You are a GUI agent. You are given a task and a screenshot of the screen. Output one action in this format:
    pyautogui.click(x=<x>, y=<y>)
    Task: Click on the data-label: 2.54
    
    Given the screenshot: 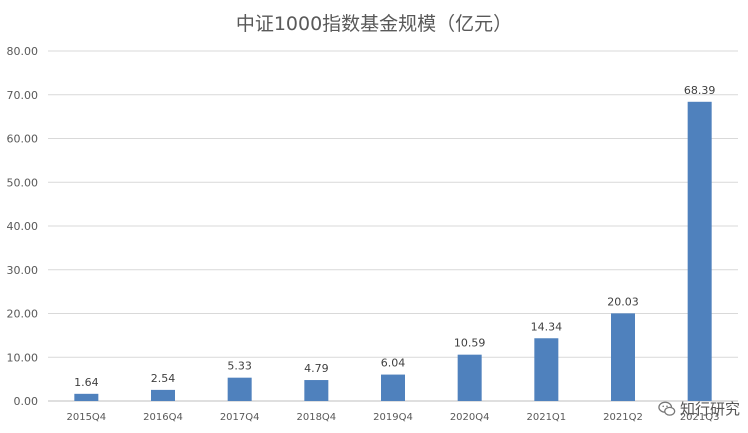 What is the action you would take?
    pyautogui.click(x=163, y=378)
    